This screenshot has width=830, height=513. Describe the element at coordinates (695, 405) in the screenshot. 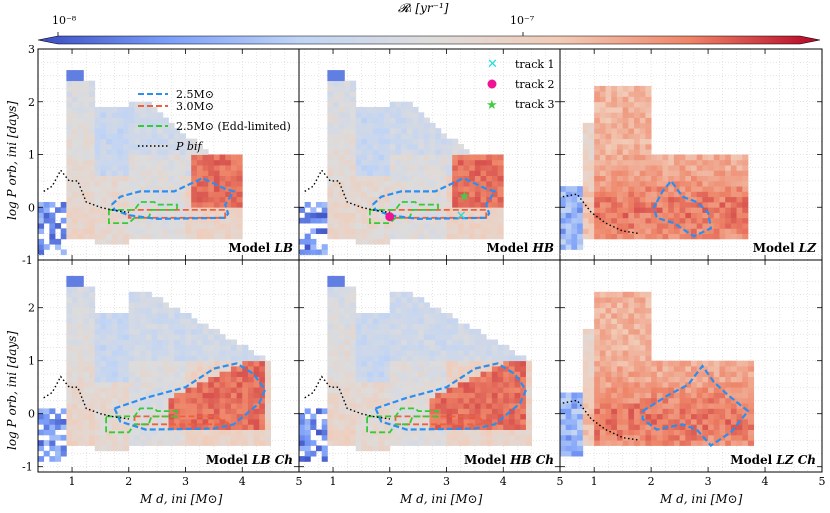

I see `contour-2.5msun` at that location.